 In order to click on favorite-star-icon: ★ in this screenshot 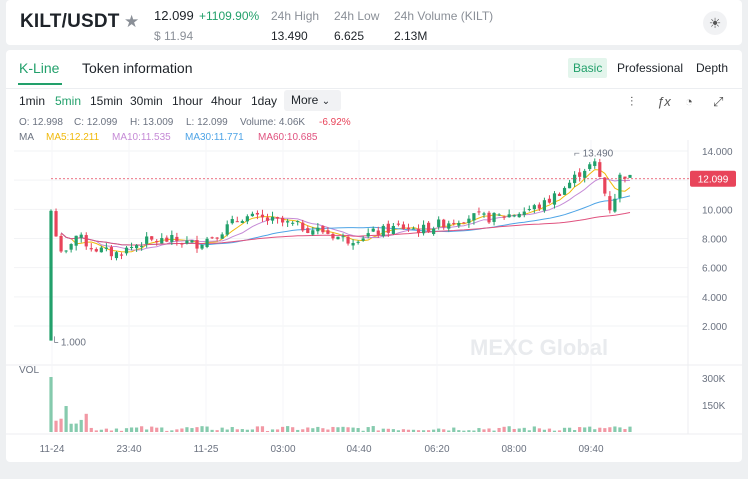, I will do `click(132, 21)`.